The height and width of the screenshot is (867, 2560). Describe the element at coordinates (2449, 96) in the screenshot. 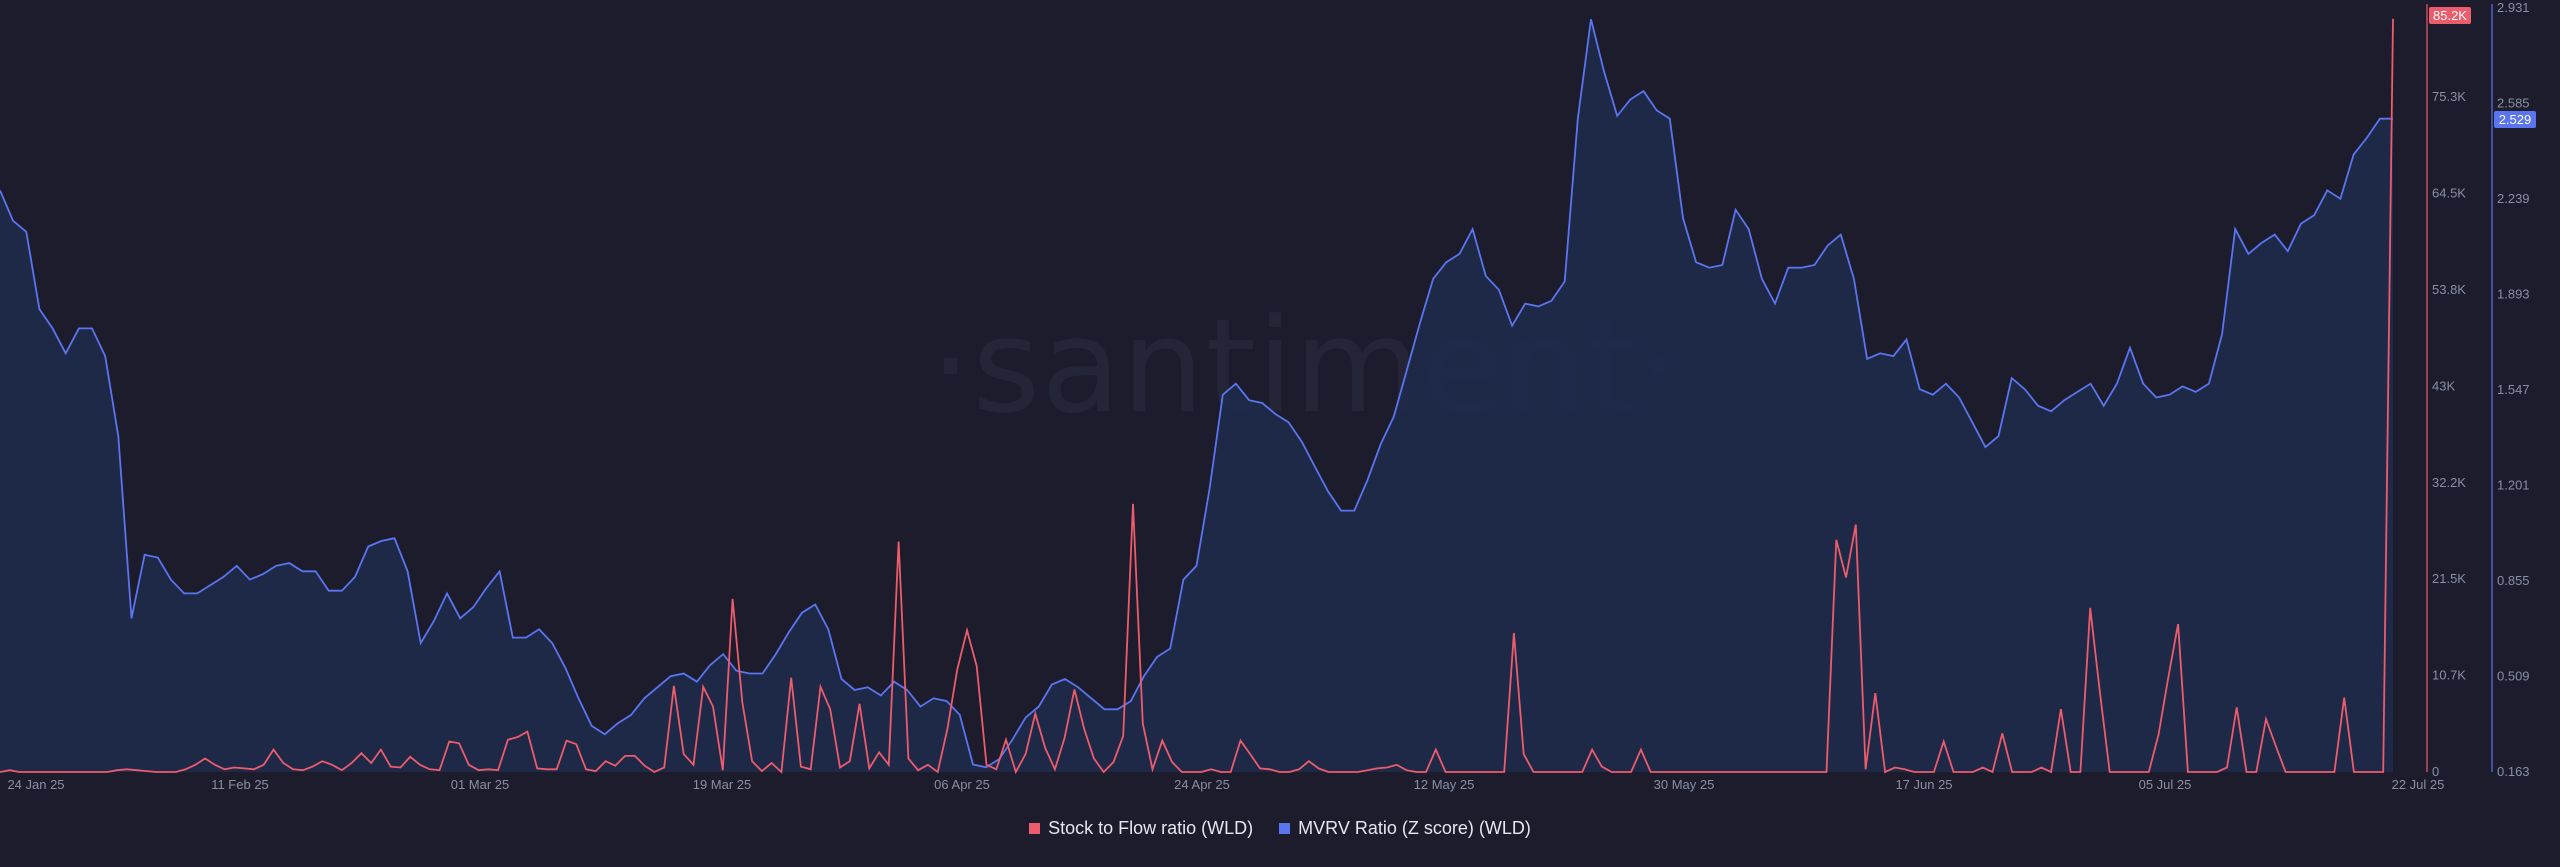

I see `sfr-tick-label: 75.3K` at that location.